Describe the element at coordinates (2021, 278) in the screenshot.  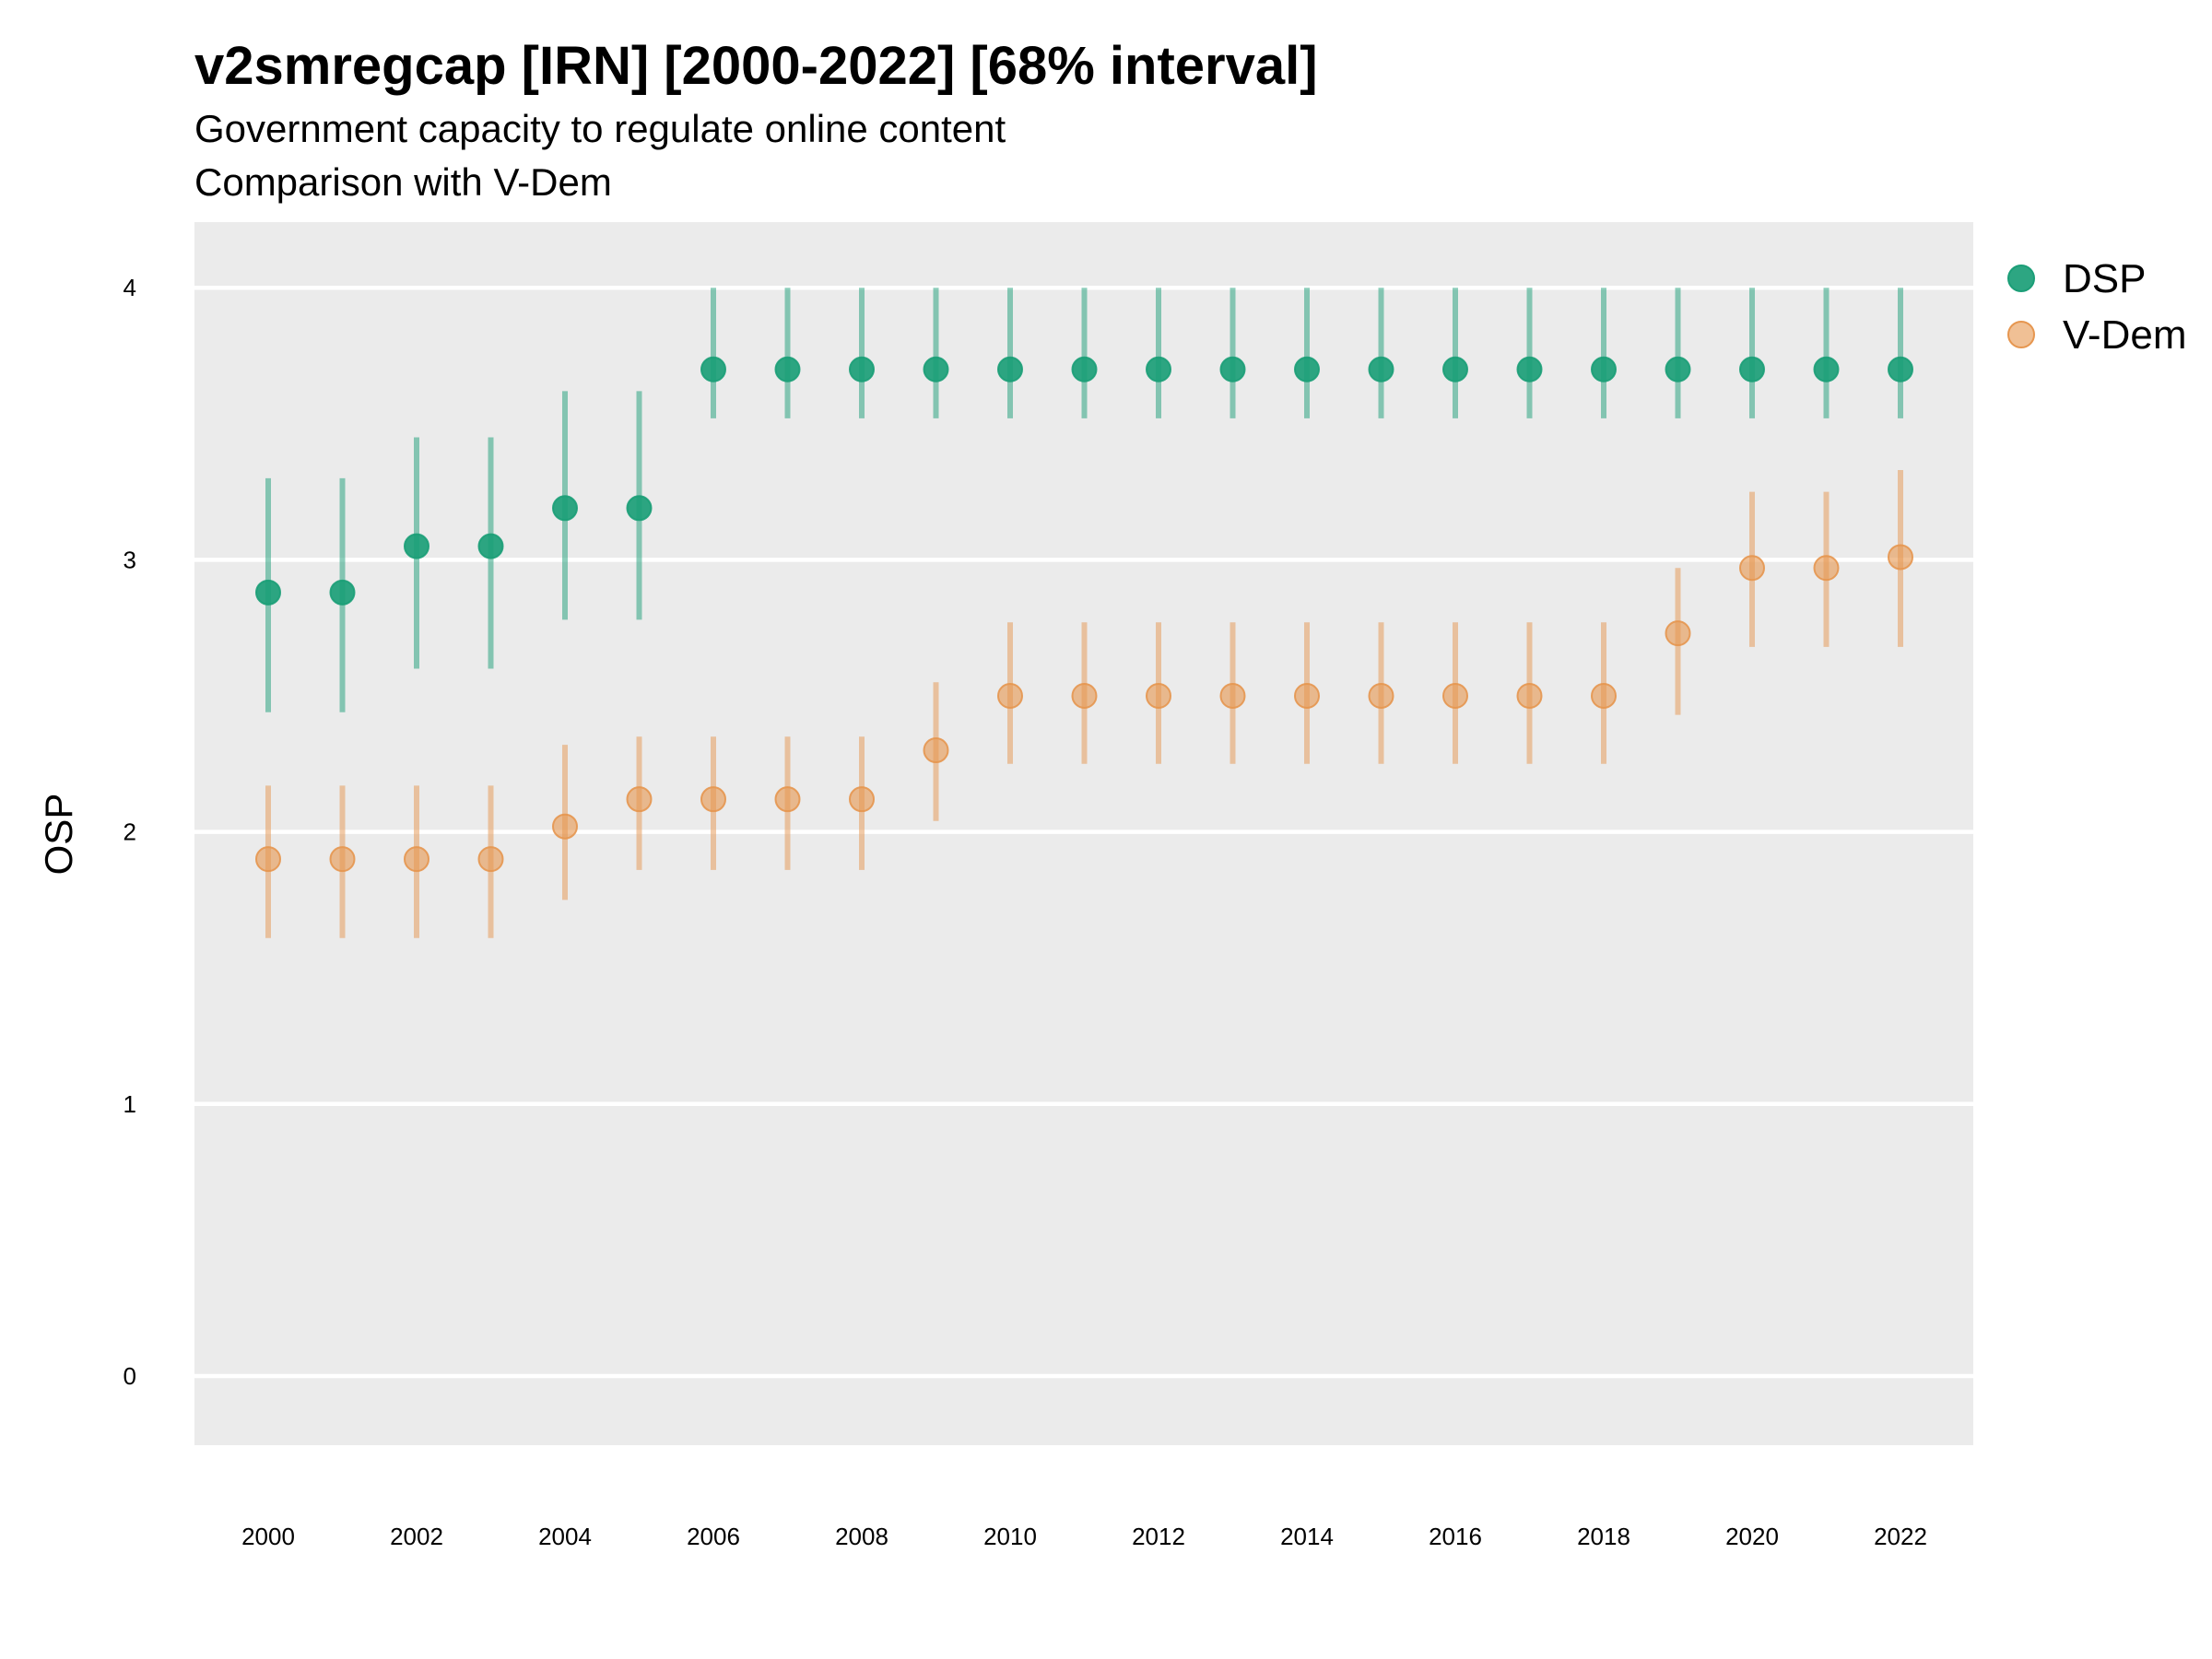
I see `legend-key-dsp` at that location.